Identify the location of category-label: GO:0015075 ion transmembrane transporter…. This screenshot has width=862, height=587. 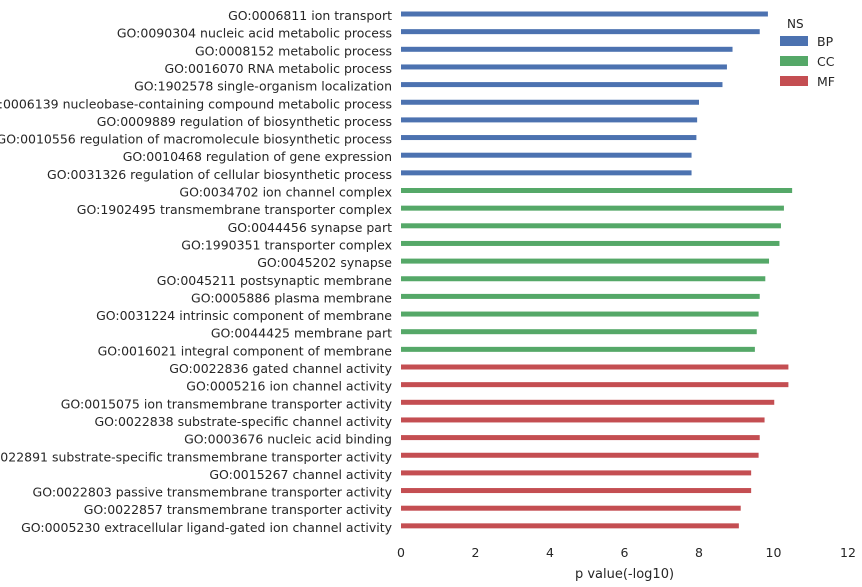
(227, 403).